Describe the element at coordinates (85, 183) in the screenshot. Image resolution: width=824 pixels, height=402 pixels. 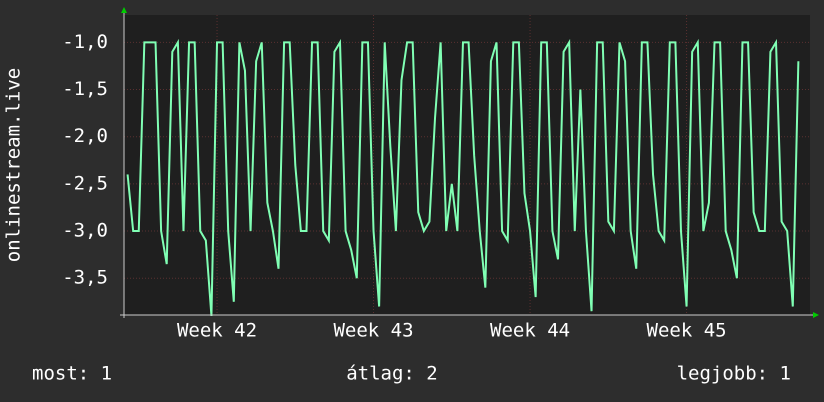
I see `y-tick-label: -2,5` at that location.